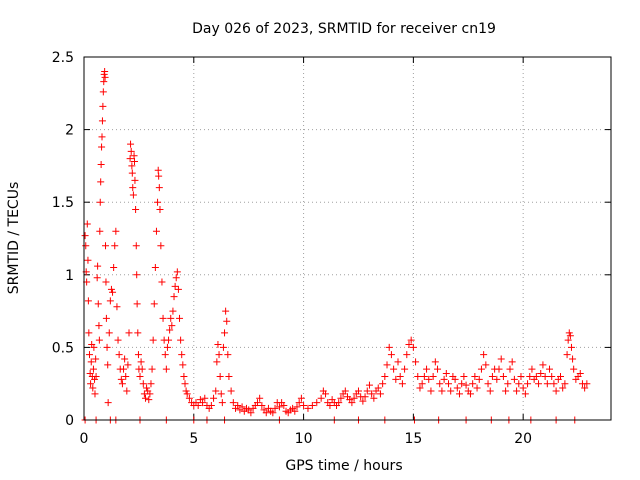 This screenshot has height=480, width=640. I want to click on x-tick-label: 0, so click(84, 439).